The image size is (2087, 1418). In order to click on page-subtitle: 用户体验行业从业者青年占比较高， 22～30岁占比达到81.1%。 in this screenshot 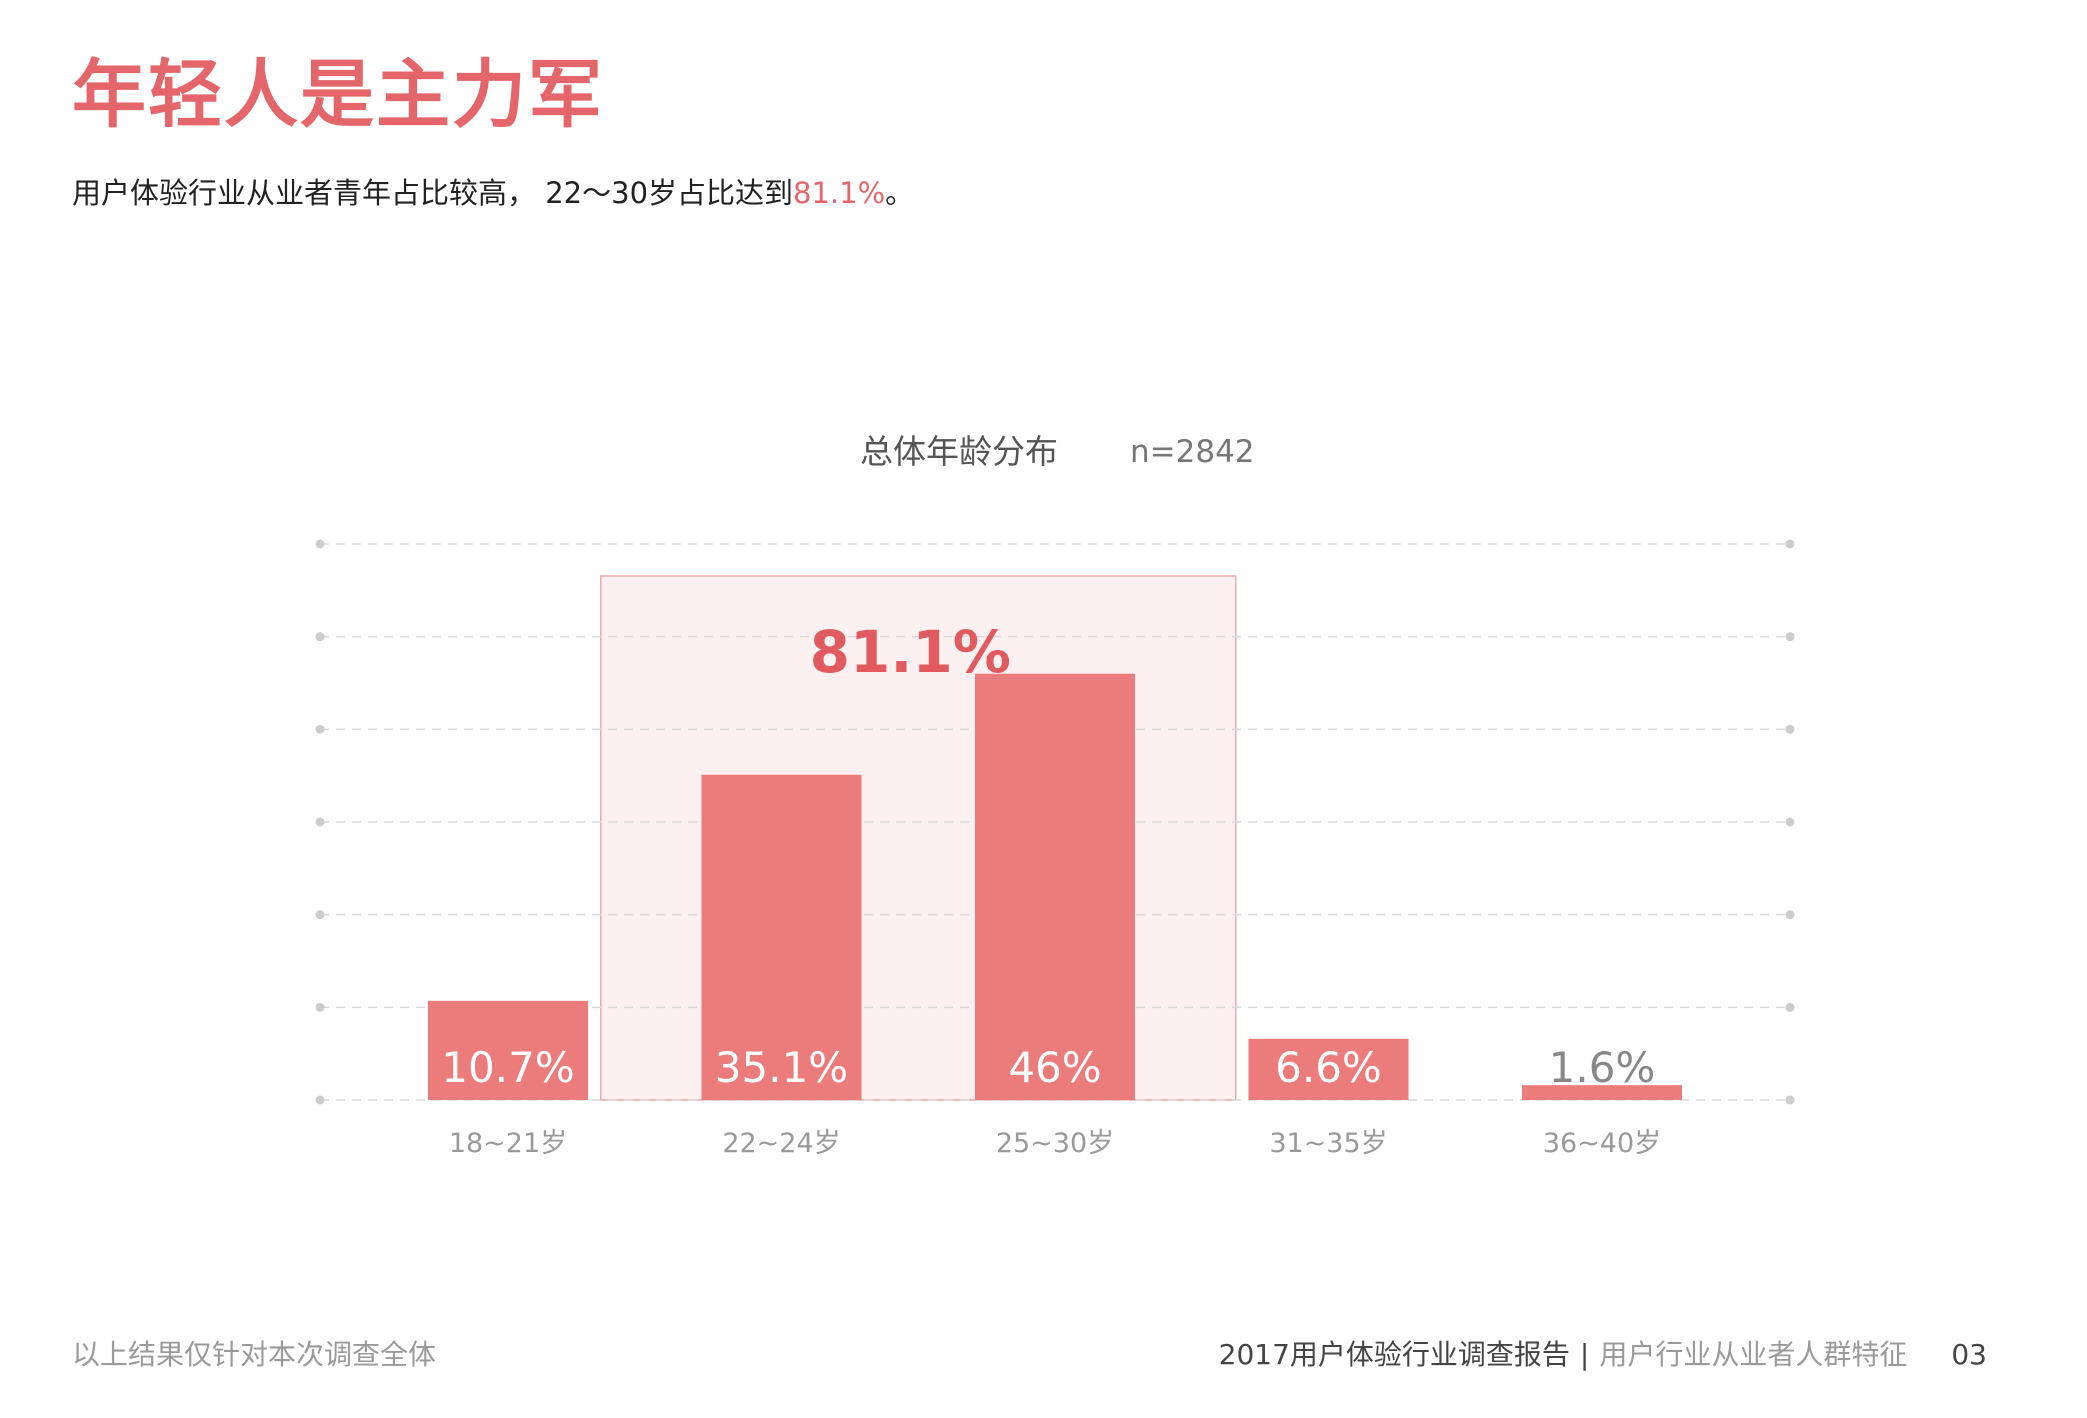, I will do `click(493, 193)`.